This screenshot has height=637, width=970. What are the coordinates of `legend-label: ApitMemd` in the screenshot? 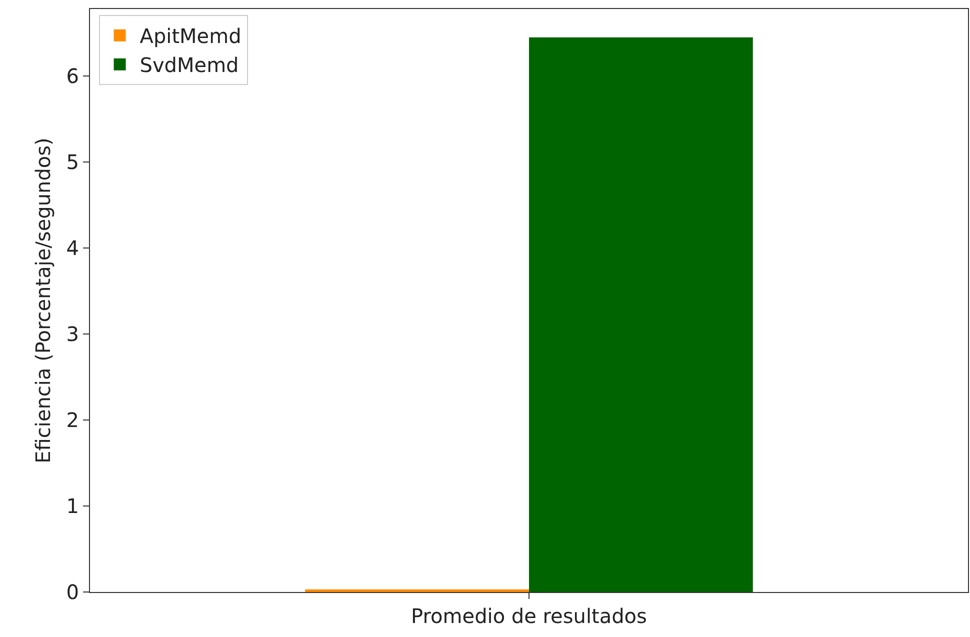 It's located at (191, 36).